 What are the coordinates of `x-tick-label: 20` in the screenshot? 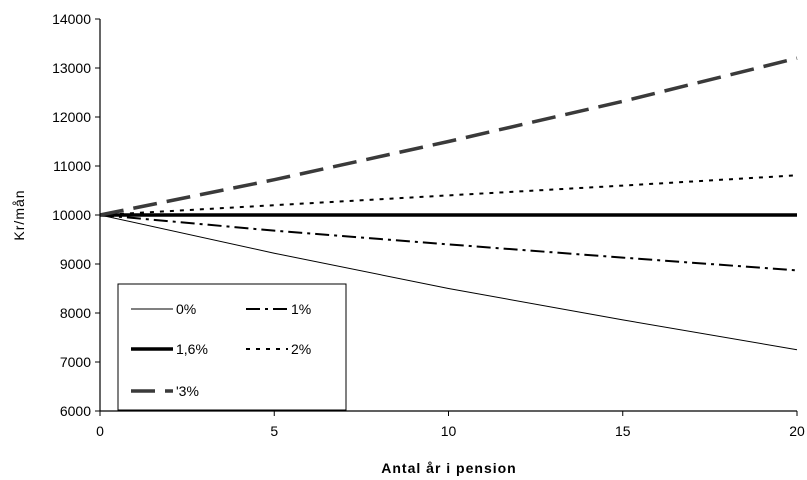 It's located at (797, 431).